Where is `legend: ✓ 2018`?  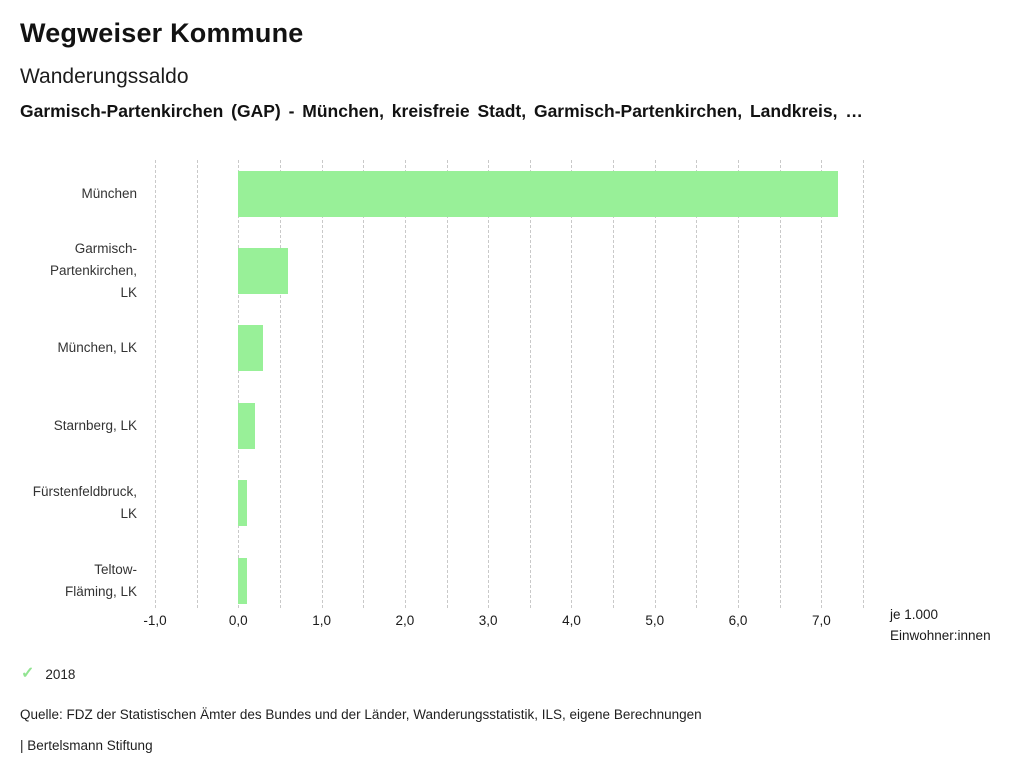 legend: ✓ 2018 is located at coordinates (48, 674).